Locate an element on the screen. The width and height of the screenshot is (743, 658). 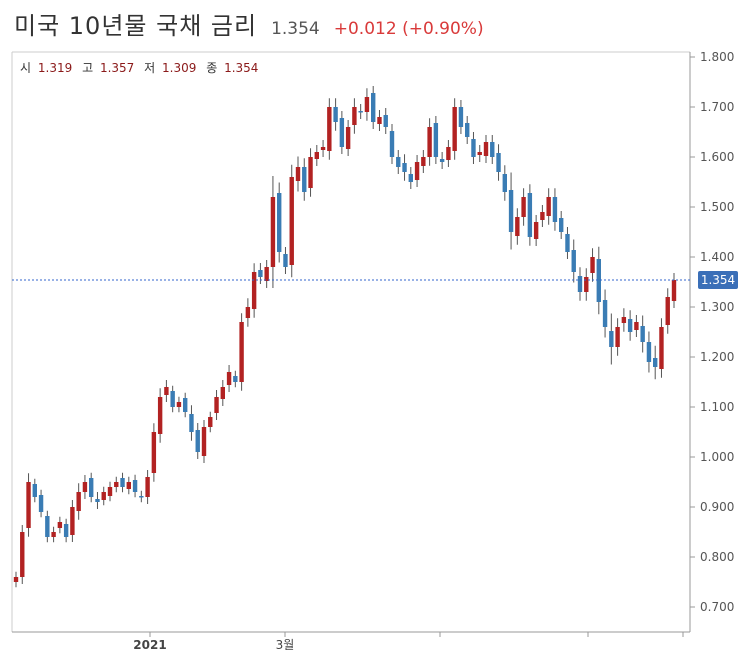
last-price: 1.354 is located at coordinates (295, 29).